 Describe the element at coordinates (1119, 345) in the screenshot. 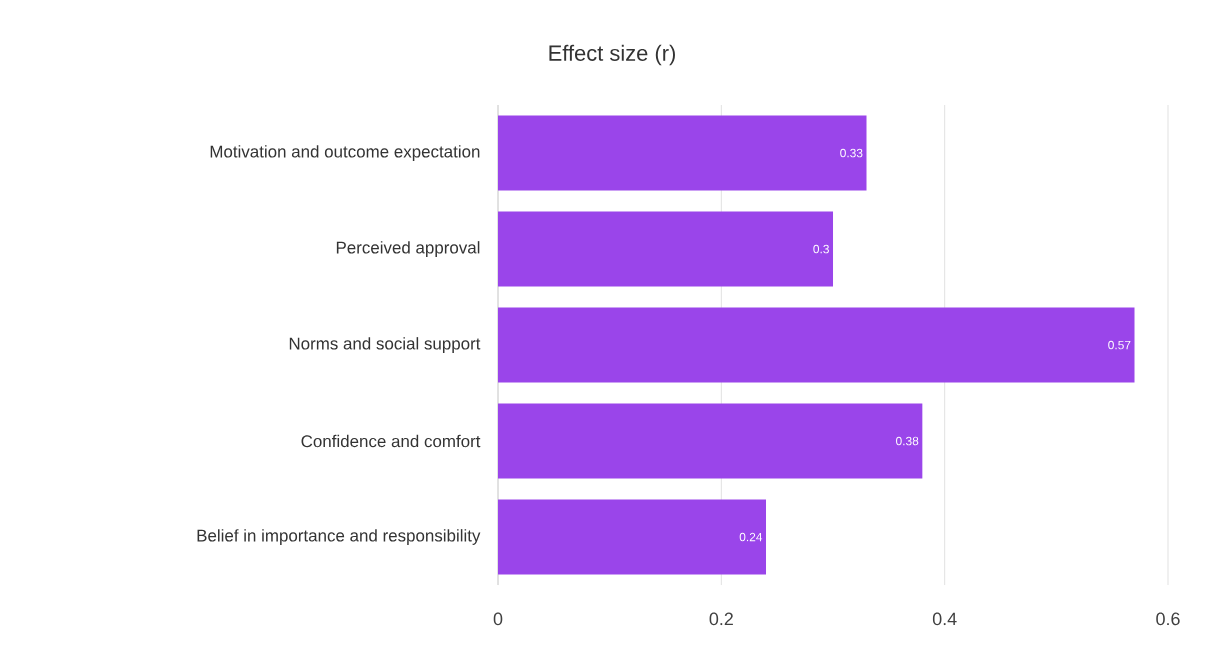

I see `data-label: 0.57` at that location.